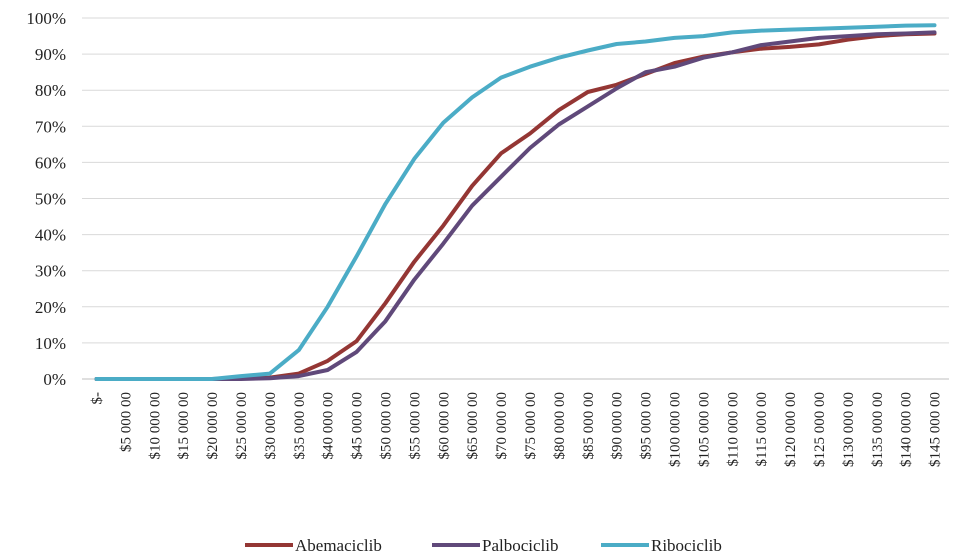 Image resolution: width=954 pixels, height=558 pixels. Describe the element at coordinates (849, 429) in the screenshot. I see `x-tick-label: $130 000 00` at that location.